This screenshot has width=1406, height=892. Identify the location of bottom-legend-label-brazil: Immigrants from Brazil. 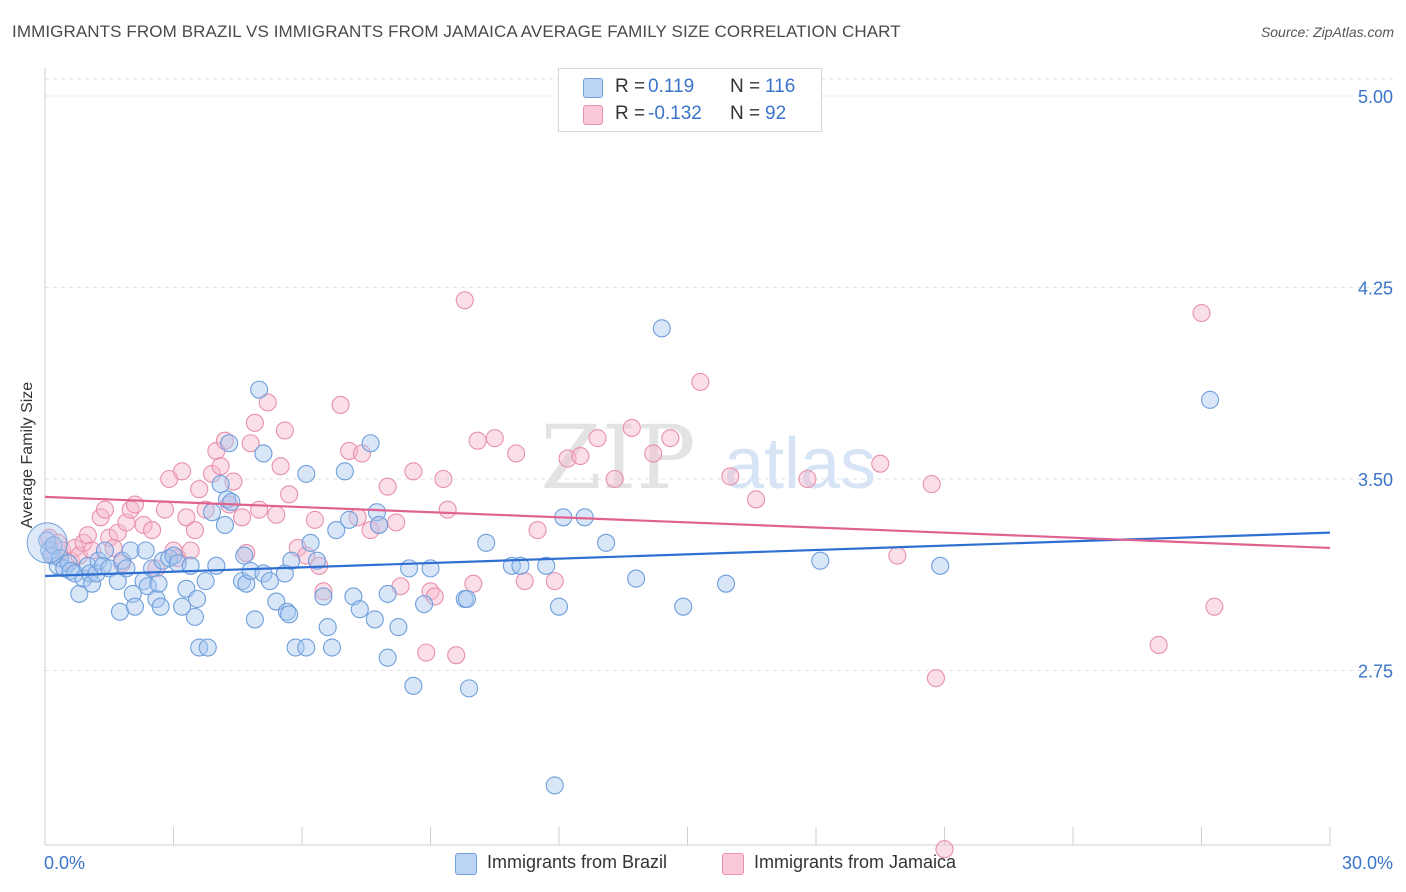
(577, 862).